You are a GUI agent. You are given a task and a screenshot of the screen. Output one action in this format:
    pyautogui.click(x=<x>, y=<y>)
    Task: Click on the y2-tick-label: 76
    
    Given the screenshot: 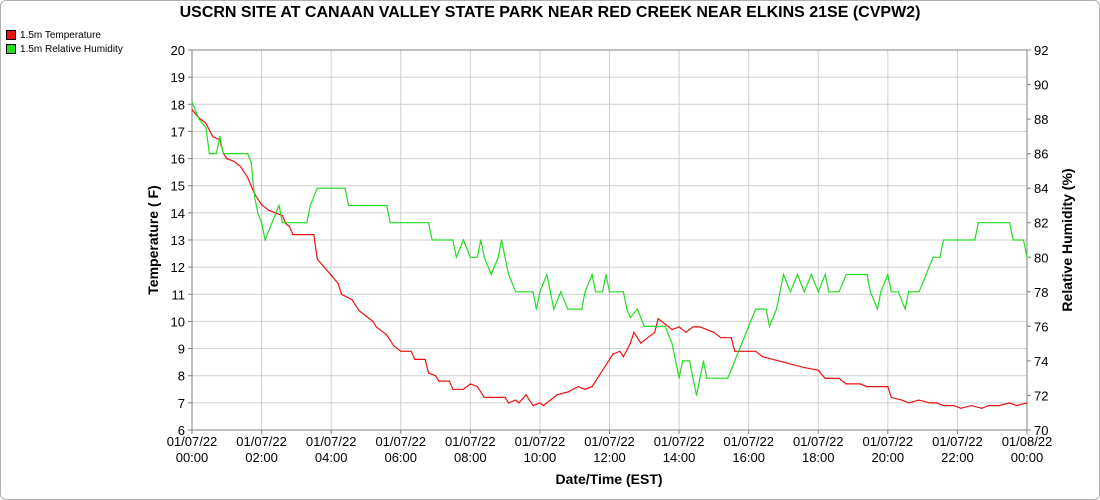 What is the action you would take?
    pyautogui.click(x=1041, y=326)
    